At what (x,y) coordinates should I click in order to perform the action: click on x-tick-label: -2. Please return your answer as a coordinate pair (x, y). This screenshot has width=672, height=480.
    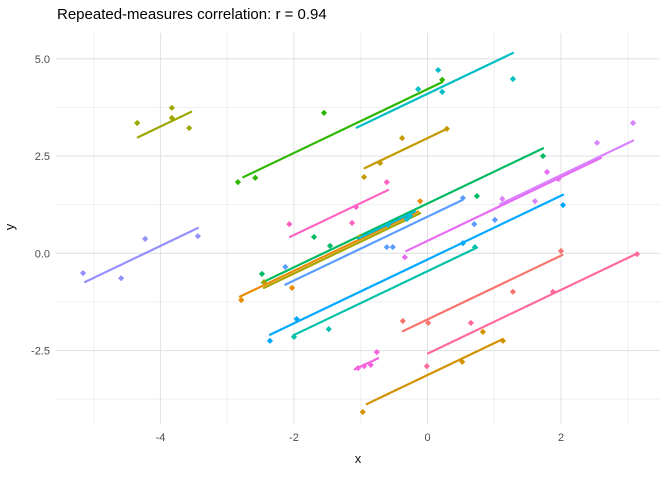
    Looking at the image, I should click on (294, 438).